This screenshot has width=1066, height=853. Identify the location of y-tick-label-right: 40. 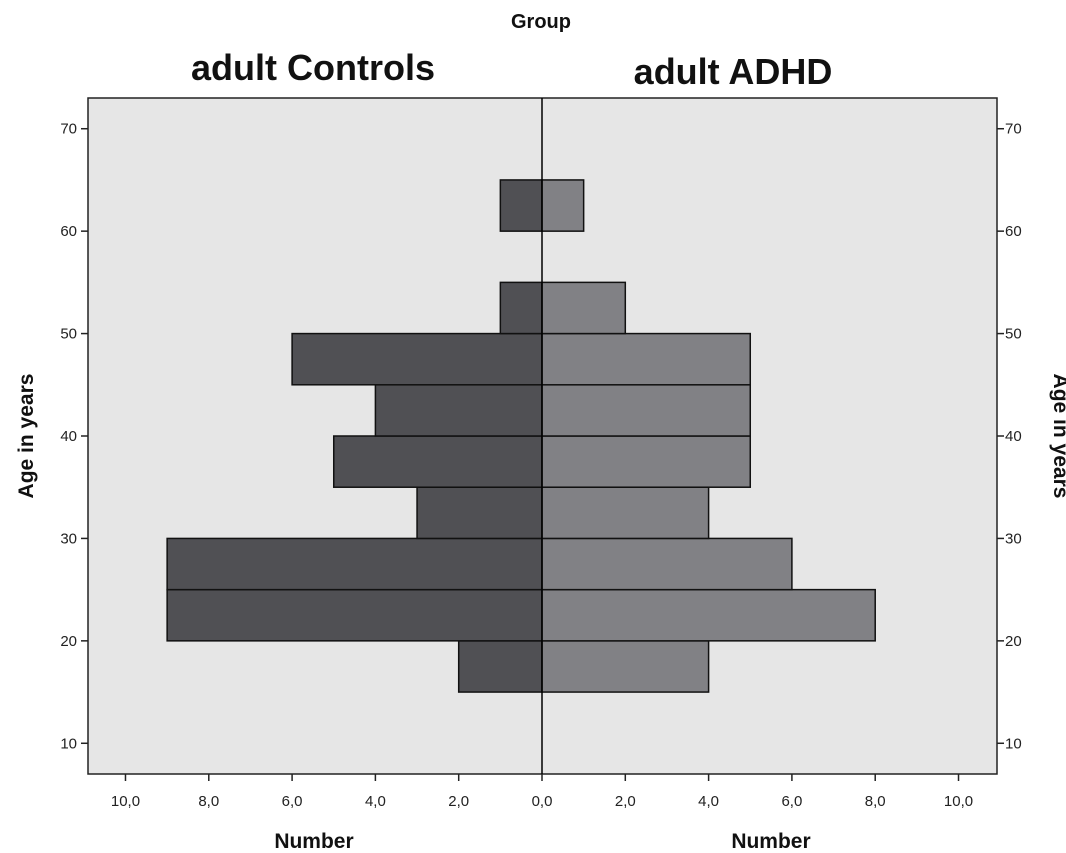
(1013, 436).